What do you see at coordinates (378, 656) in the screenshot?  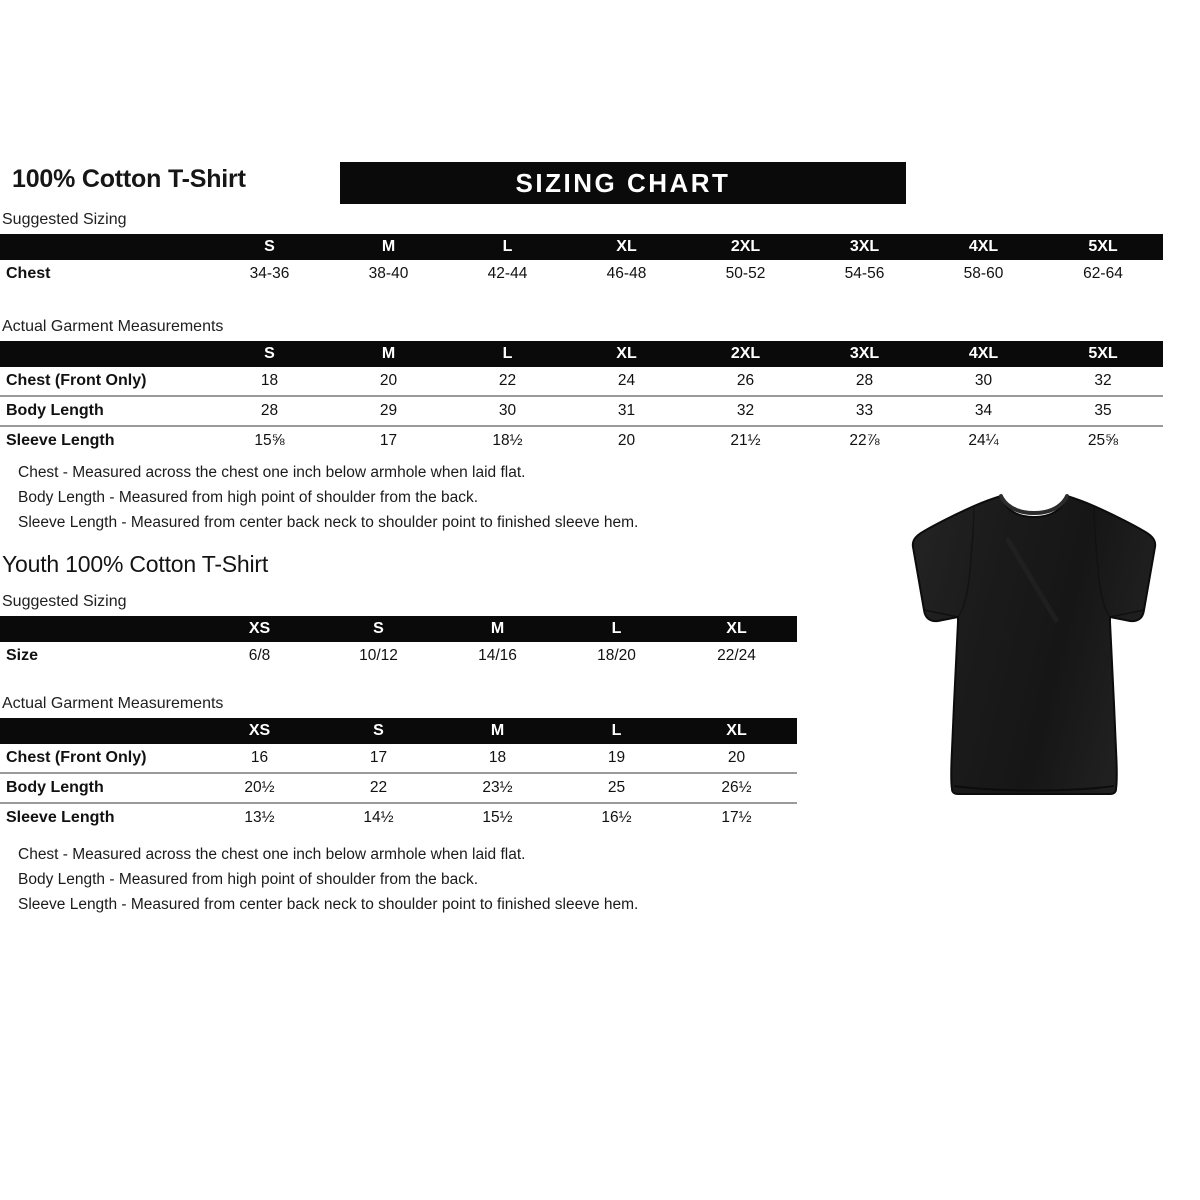 I see `cell-size-s: 10/12` at bounding box center [378, 656].